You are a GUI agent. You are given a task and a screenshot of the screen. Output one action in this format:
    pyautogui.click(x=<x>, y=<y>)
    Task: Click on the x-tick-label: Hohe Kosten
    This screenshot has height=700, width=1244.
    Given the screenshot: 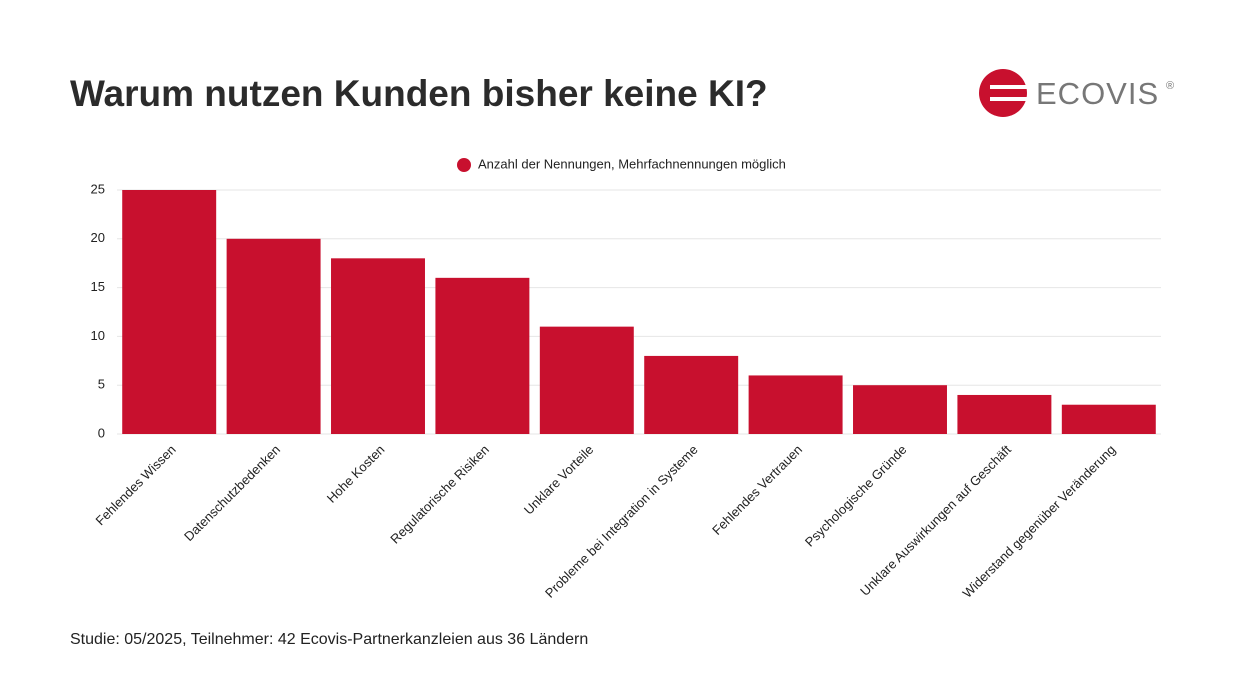 What is the action you would take?
    pyautogui.click(x=356, y=474)
    